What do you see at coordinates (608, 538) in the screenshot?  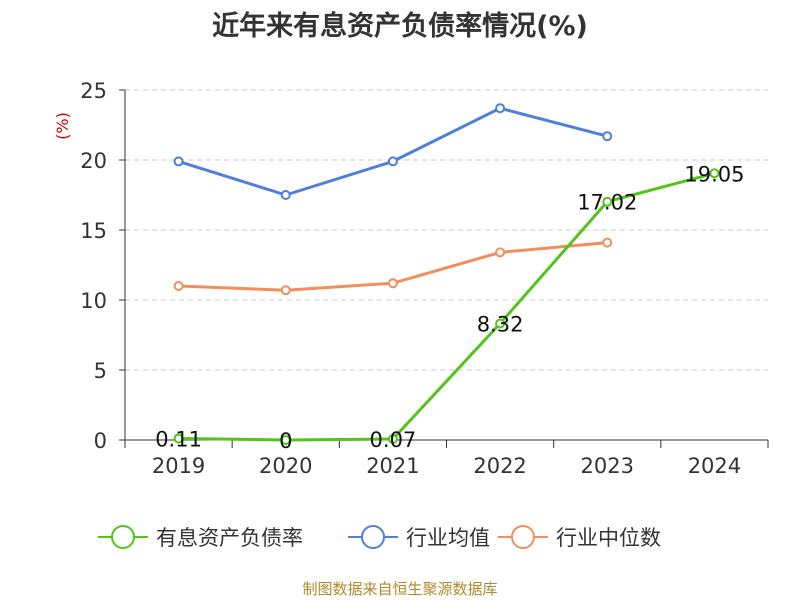 I see `legend-label: 行业中位数` at bounding box center [608, 538].